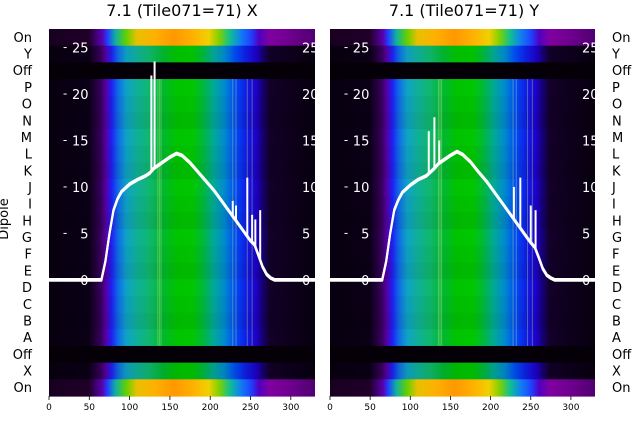 Image resolution: width=640 pixels, height=440 pixels. What do you see at coordinates (27, 288) in the screenshot?
I see `row-label: D` at bounding box center [27, 288].